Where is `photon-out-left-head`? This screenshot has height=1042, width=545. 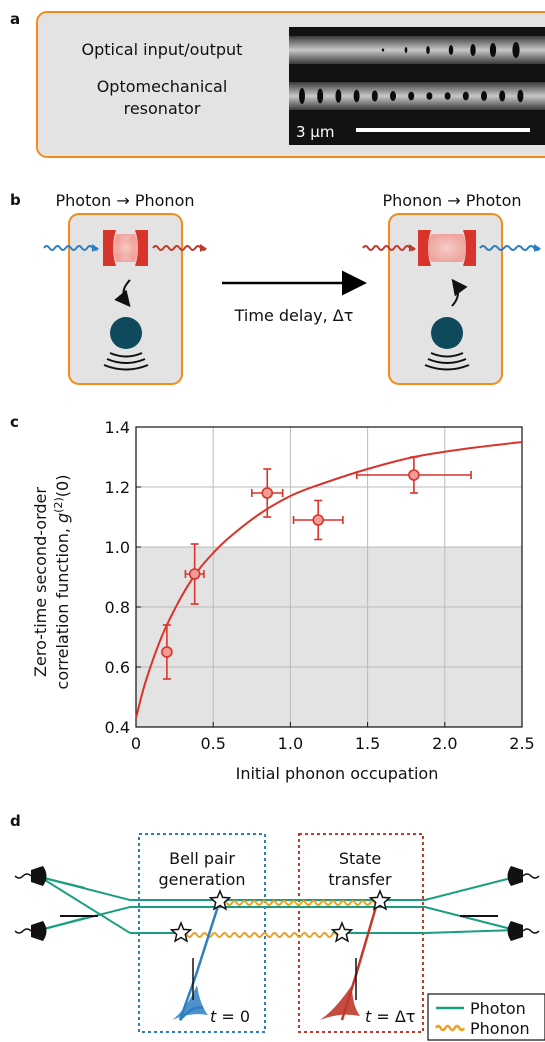 photon-out-left-head is located at coordinates (203, 248).